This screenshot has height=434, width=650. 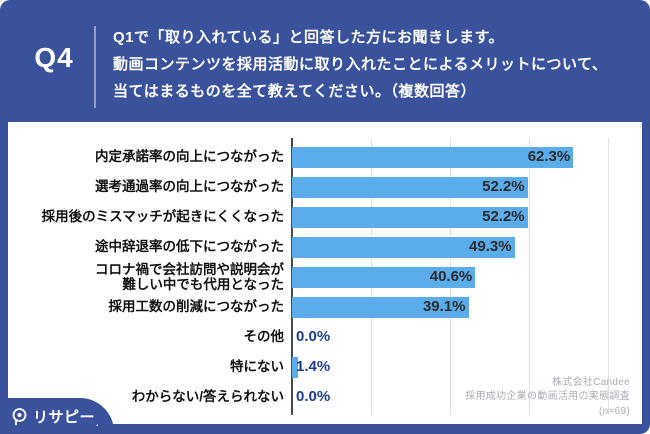 I want to click on value-label: 40.6%, so click(x=451, y=276).